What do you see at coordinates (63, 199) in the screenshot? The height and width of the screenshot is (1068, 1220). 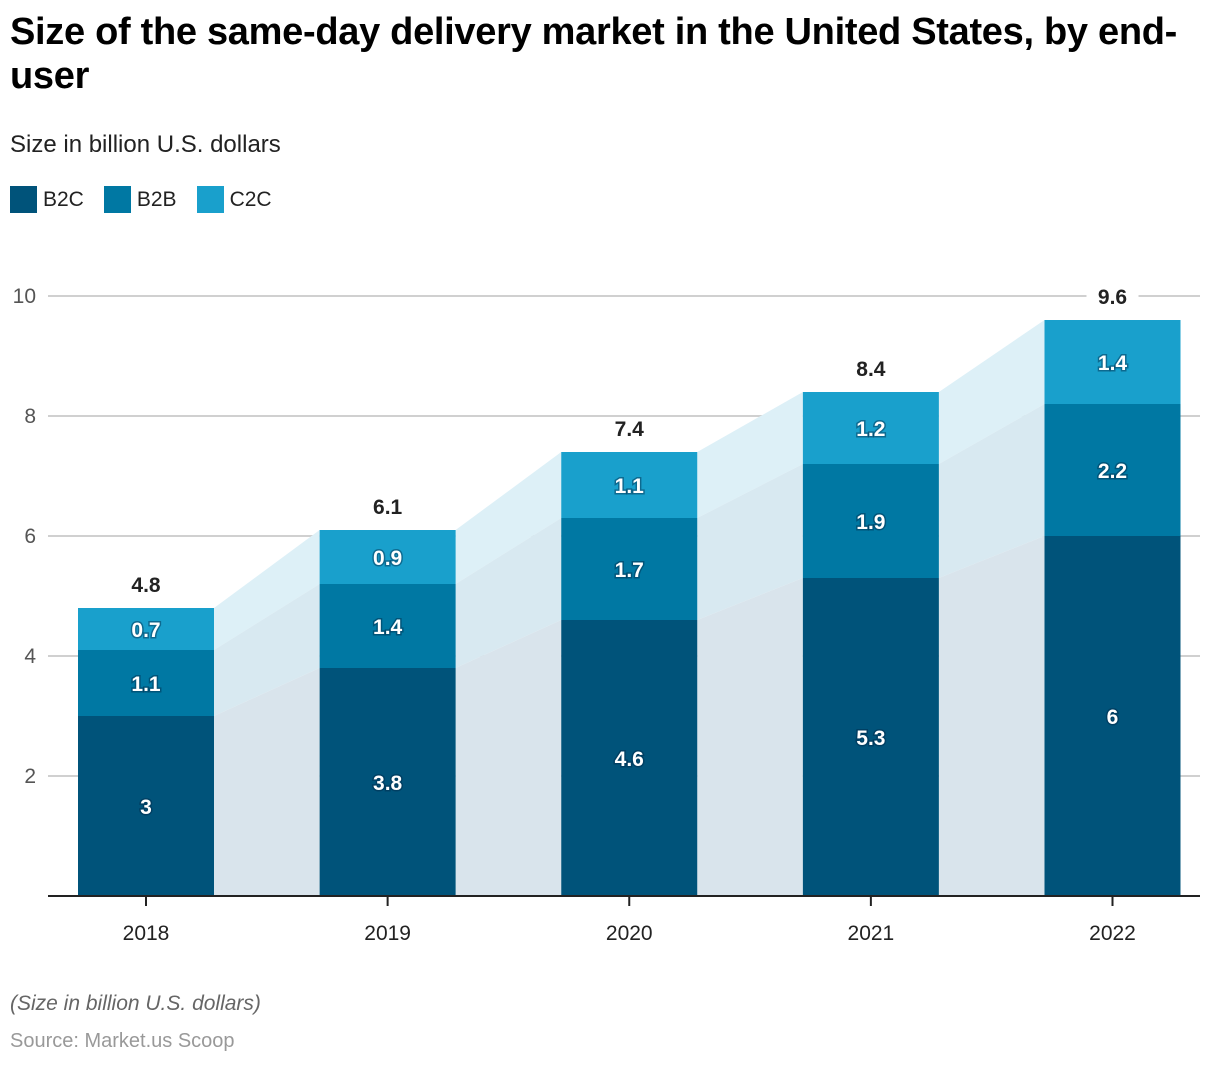 I see `legend-label-b2c: B2C` at bounding box center [63, 199].